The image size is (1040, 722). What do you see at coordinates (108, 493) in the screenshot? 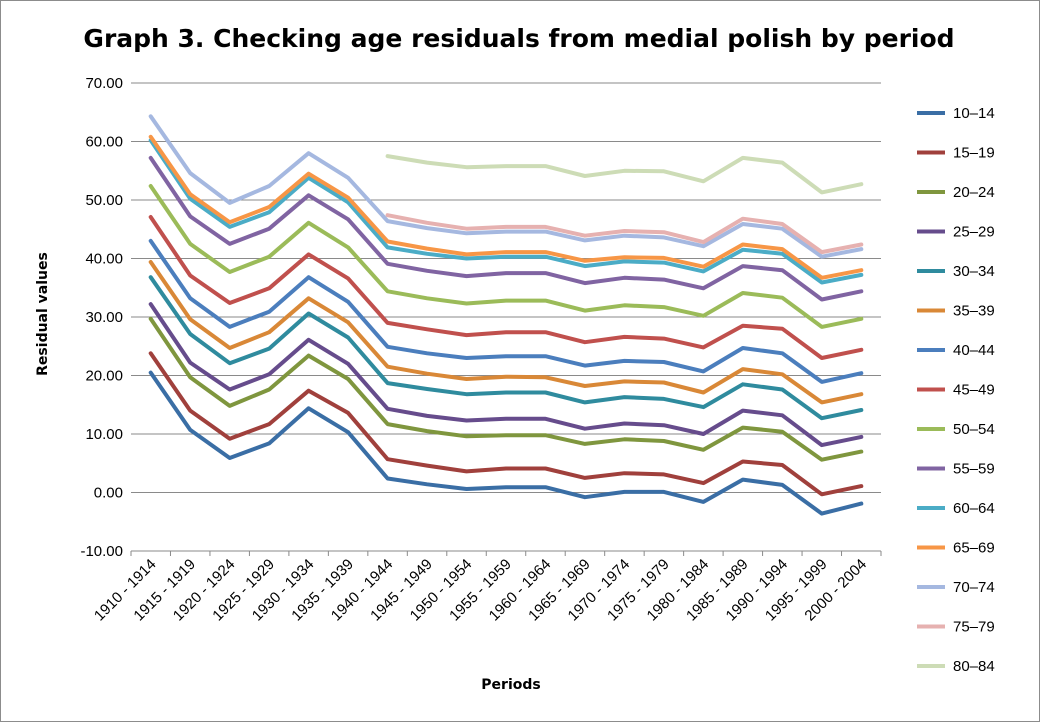
I see `y-tick-label: 0.00` at bounding box center [108, 493].